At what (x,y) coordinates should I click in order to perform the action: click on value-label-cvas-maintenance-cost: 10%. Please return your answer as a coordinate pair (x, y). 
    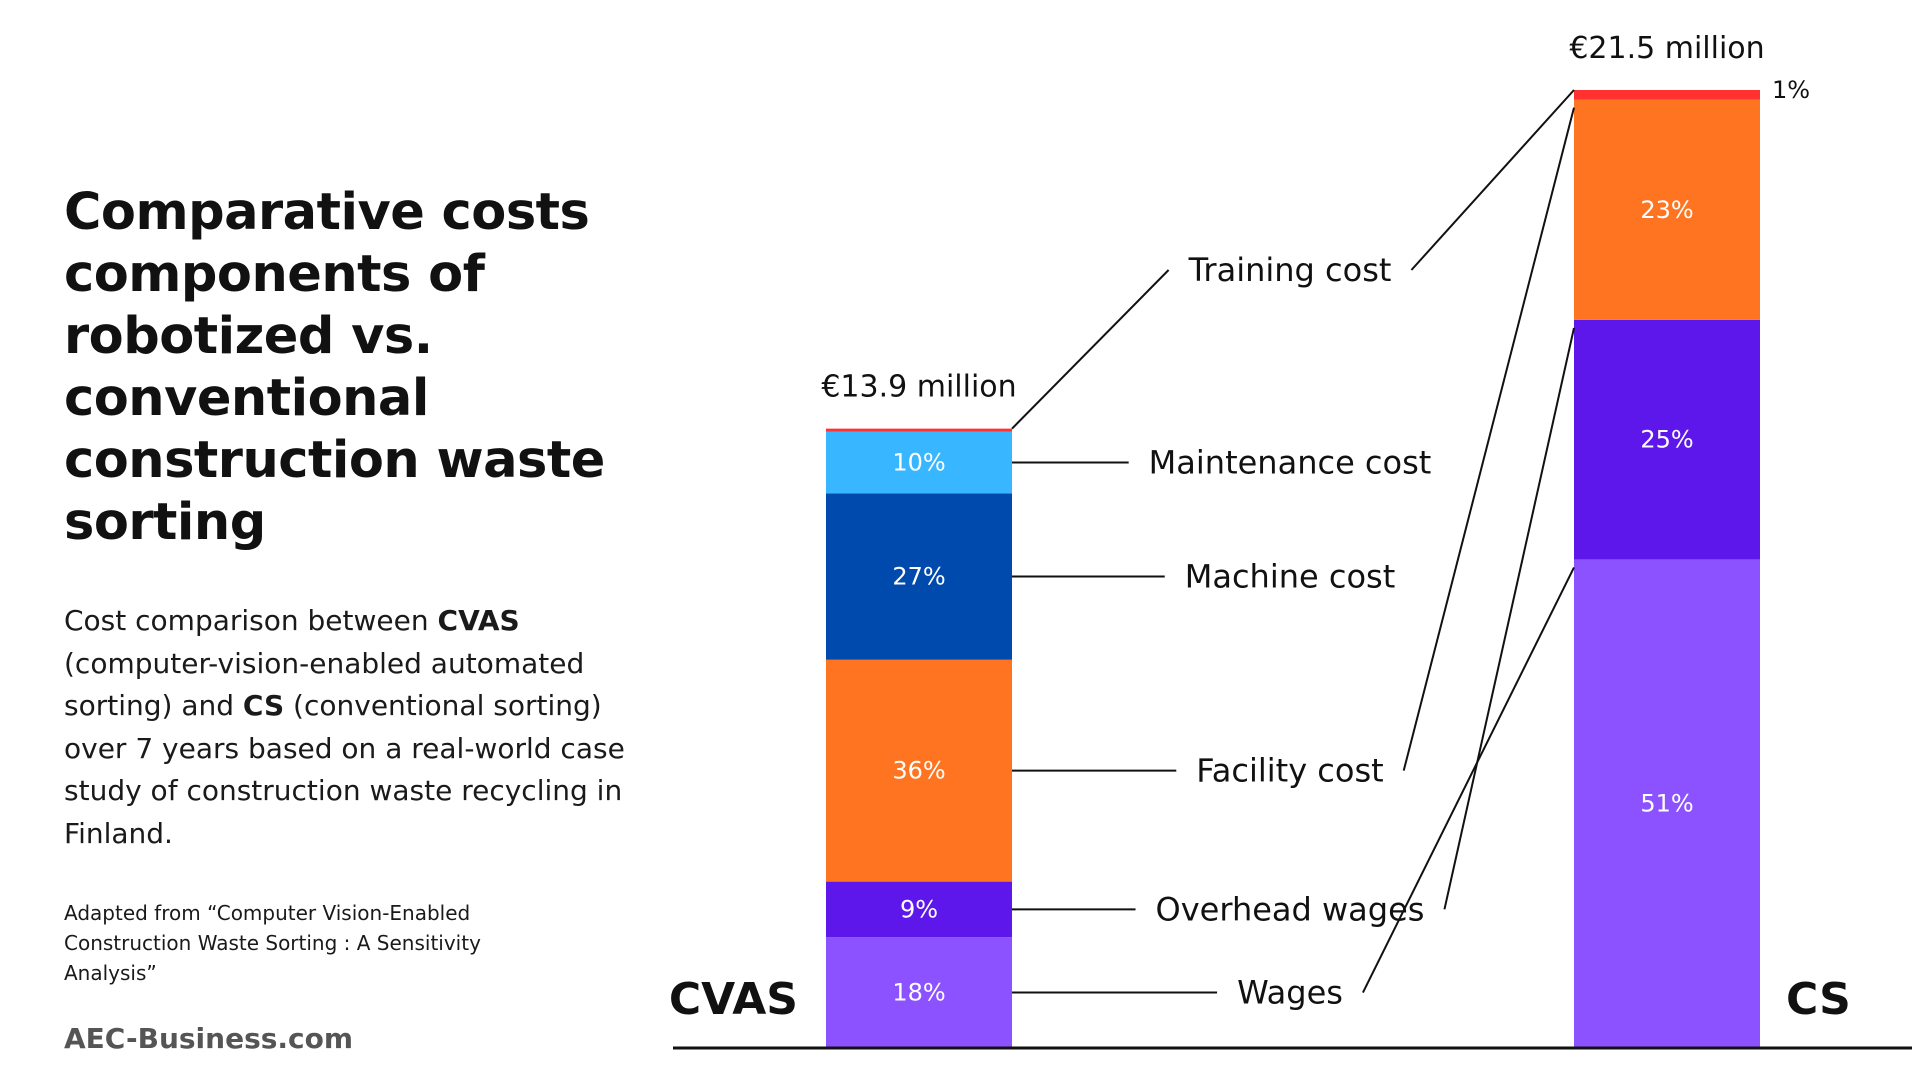
    Looking at the image, I should click on (918, 463).